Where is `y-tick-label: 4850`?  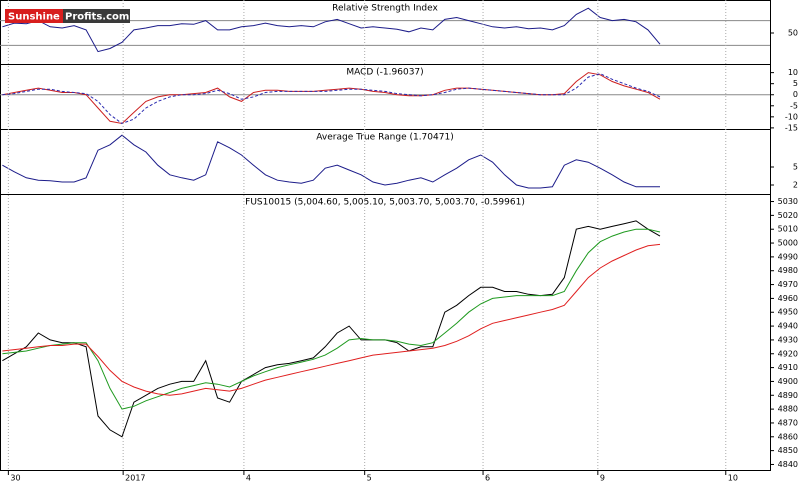 y-tick-label: 4850 is located at coordinates (788, 450).